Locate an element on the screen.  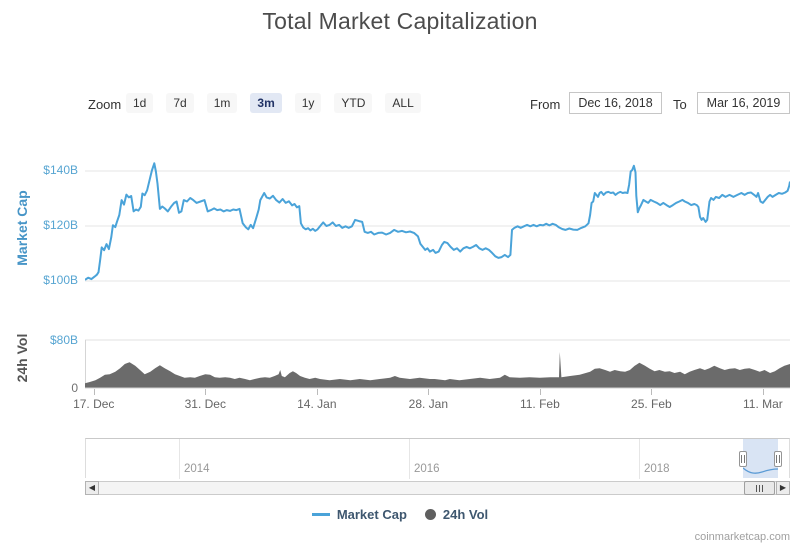
navigator: 2014 2016 2018 is located at coordinates (437, 458).